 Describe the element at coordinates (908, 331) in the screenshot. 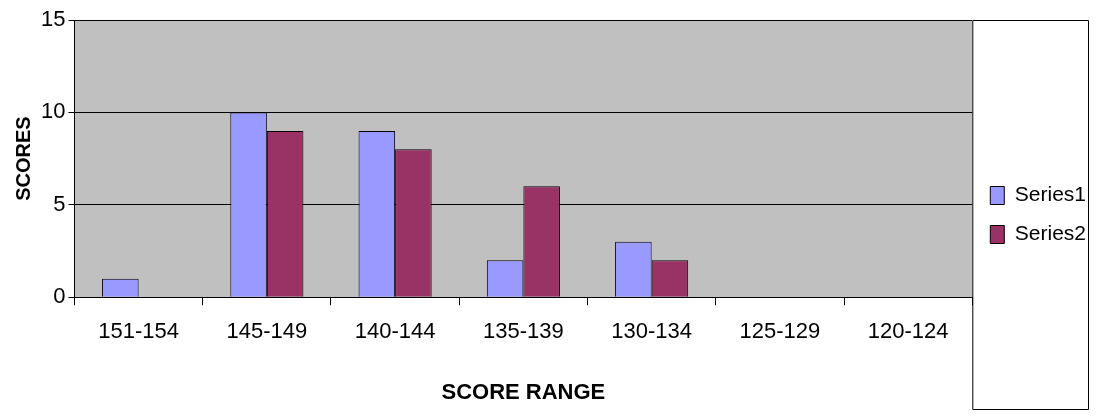

I see `x-tick-label: 120-124` at that location.